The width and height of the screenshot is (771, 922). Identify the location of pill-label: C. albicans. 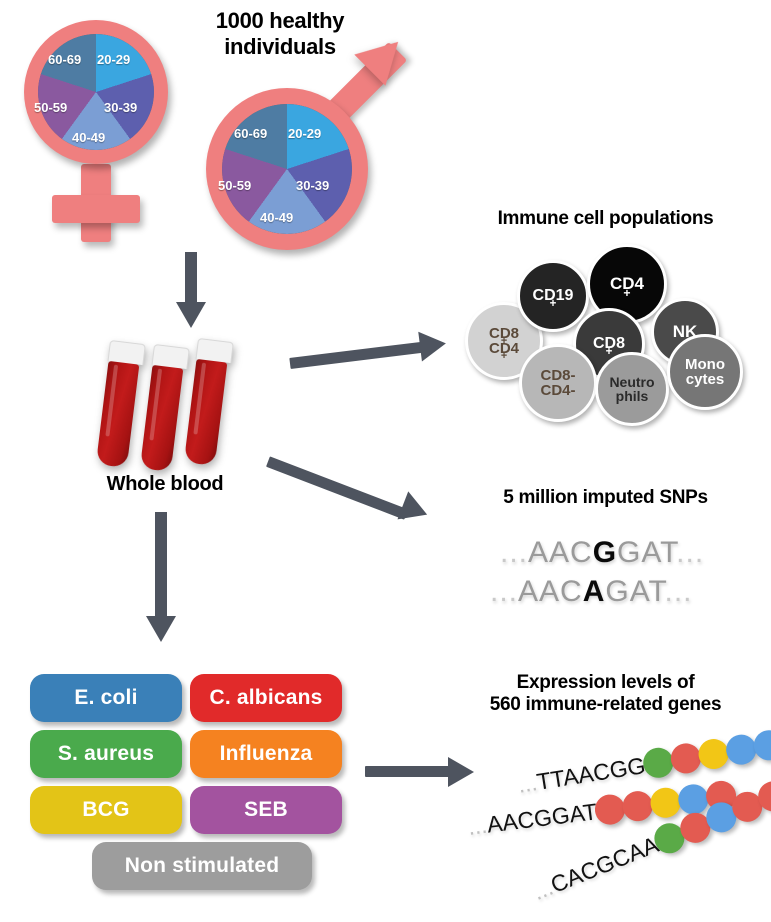
(266, 697).